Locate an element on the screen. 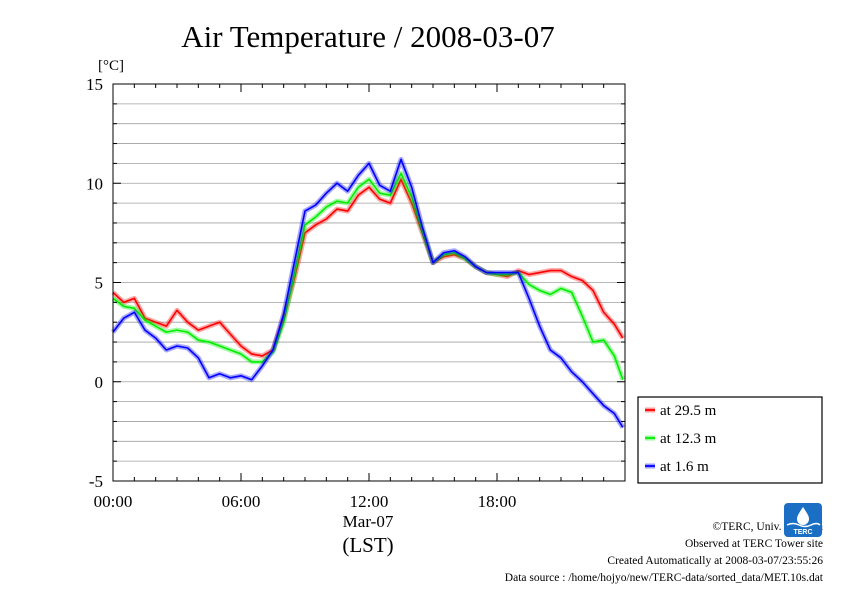  y-tick-label: -5 is located at coordinates (96, 481).